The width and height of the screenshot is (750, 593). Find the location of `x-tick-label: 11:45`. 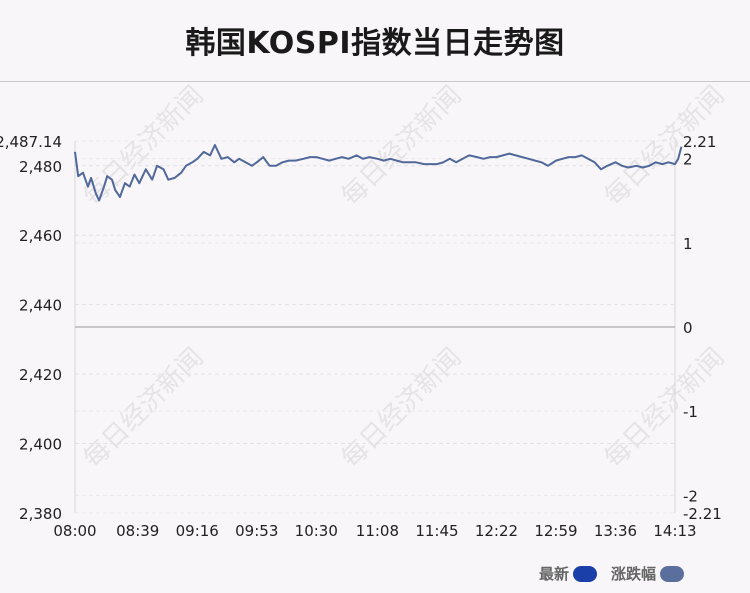

x-tick-label: 11:45 is located at coordinates (436, 531).